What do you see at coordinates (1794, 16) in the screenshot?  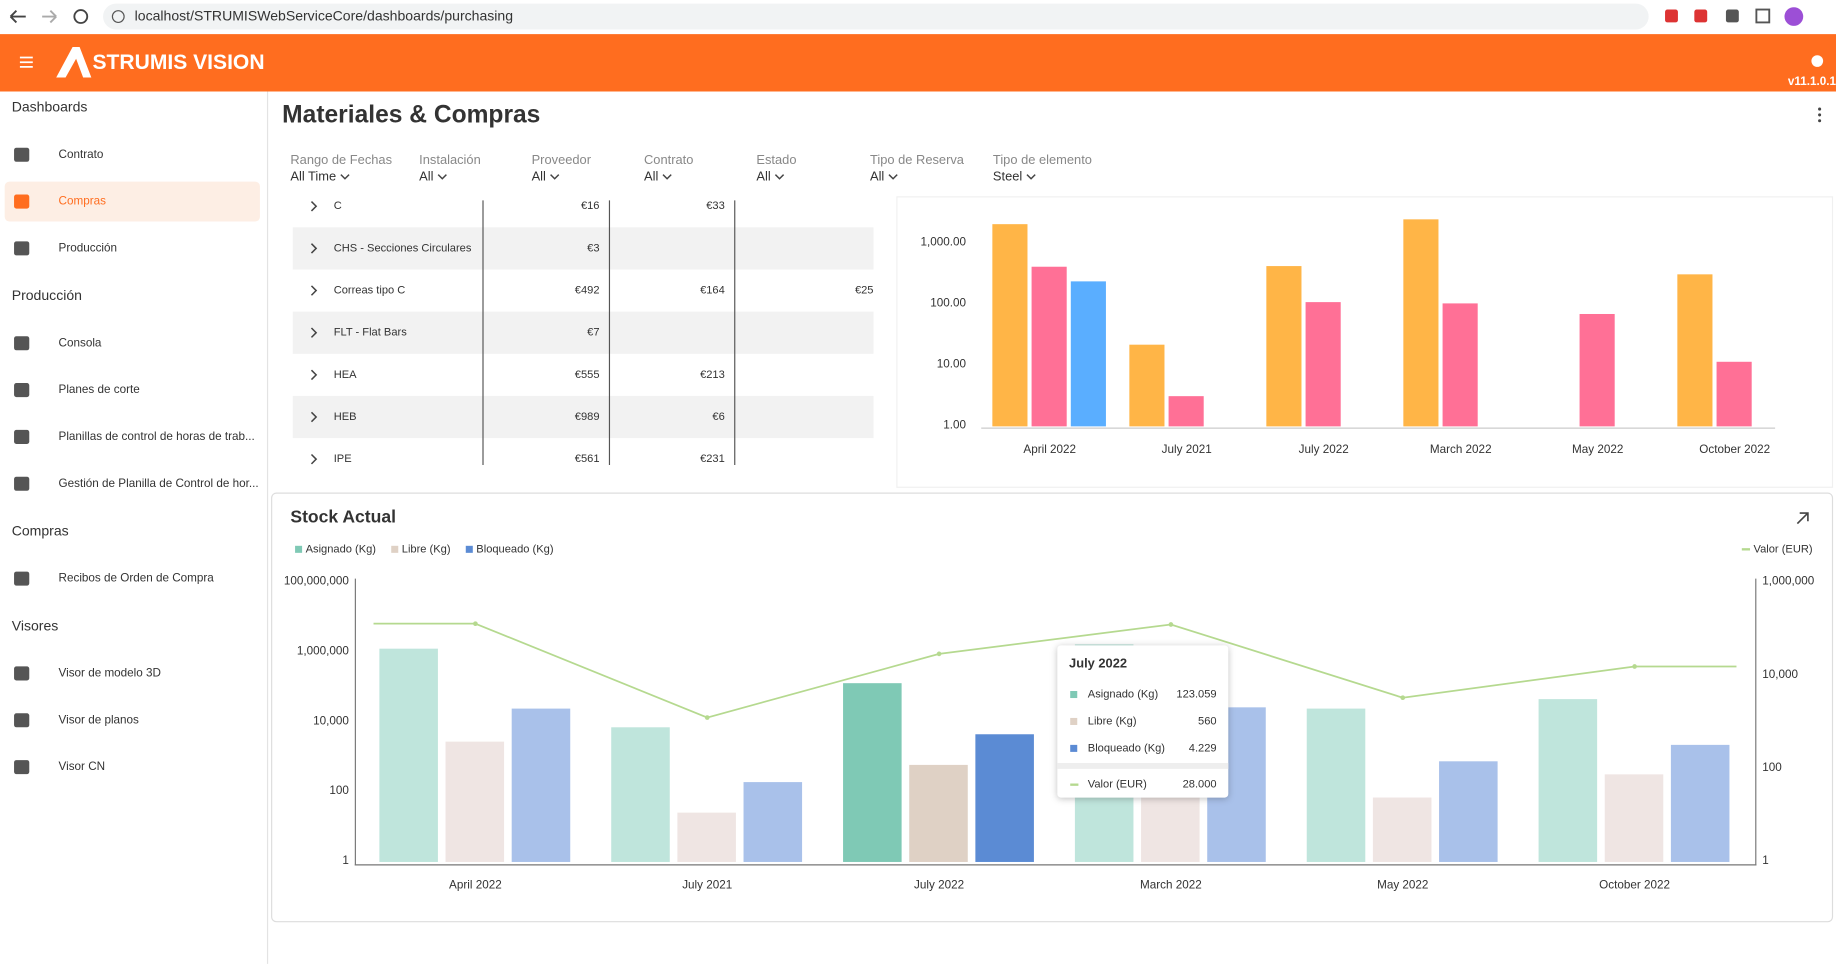 I see `profile` at bounding box center [1794, 16].